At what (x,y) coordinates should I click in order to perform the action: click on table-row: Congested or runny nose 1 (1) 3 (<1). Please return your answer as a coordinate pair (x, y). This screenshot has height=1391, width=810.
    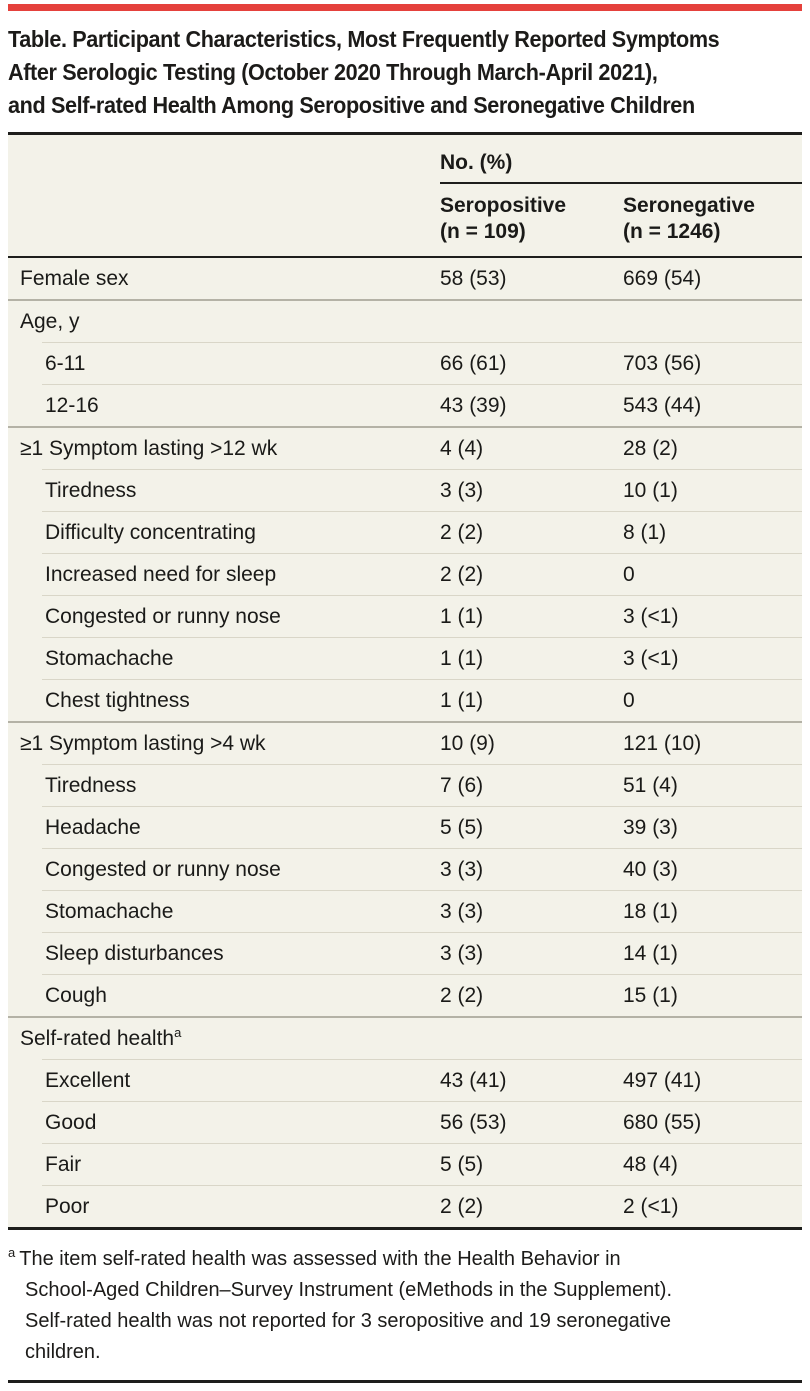
    Looking at the image, I should click on (405, 616).